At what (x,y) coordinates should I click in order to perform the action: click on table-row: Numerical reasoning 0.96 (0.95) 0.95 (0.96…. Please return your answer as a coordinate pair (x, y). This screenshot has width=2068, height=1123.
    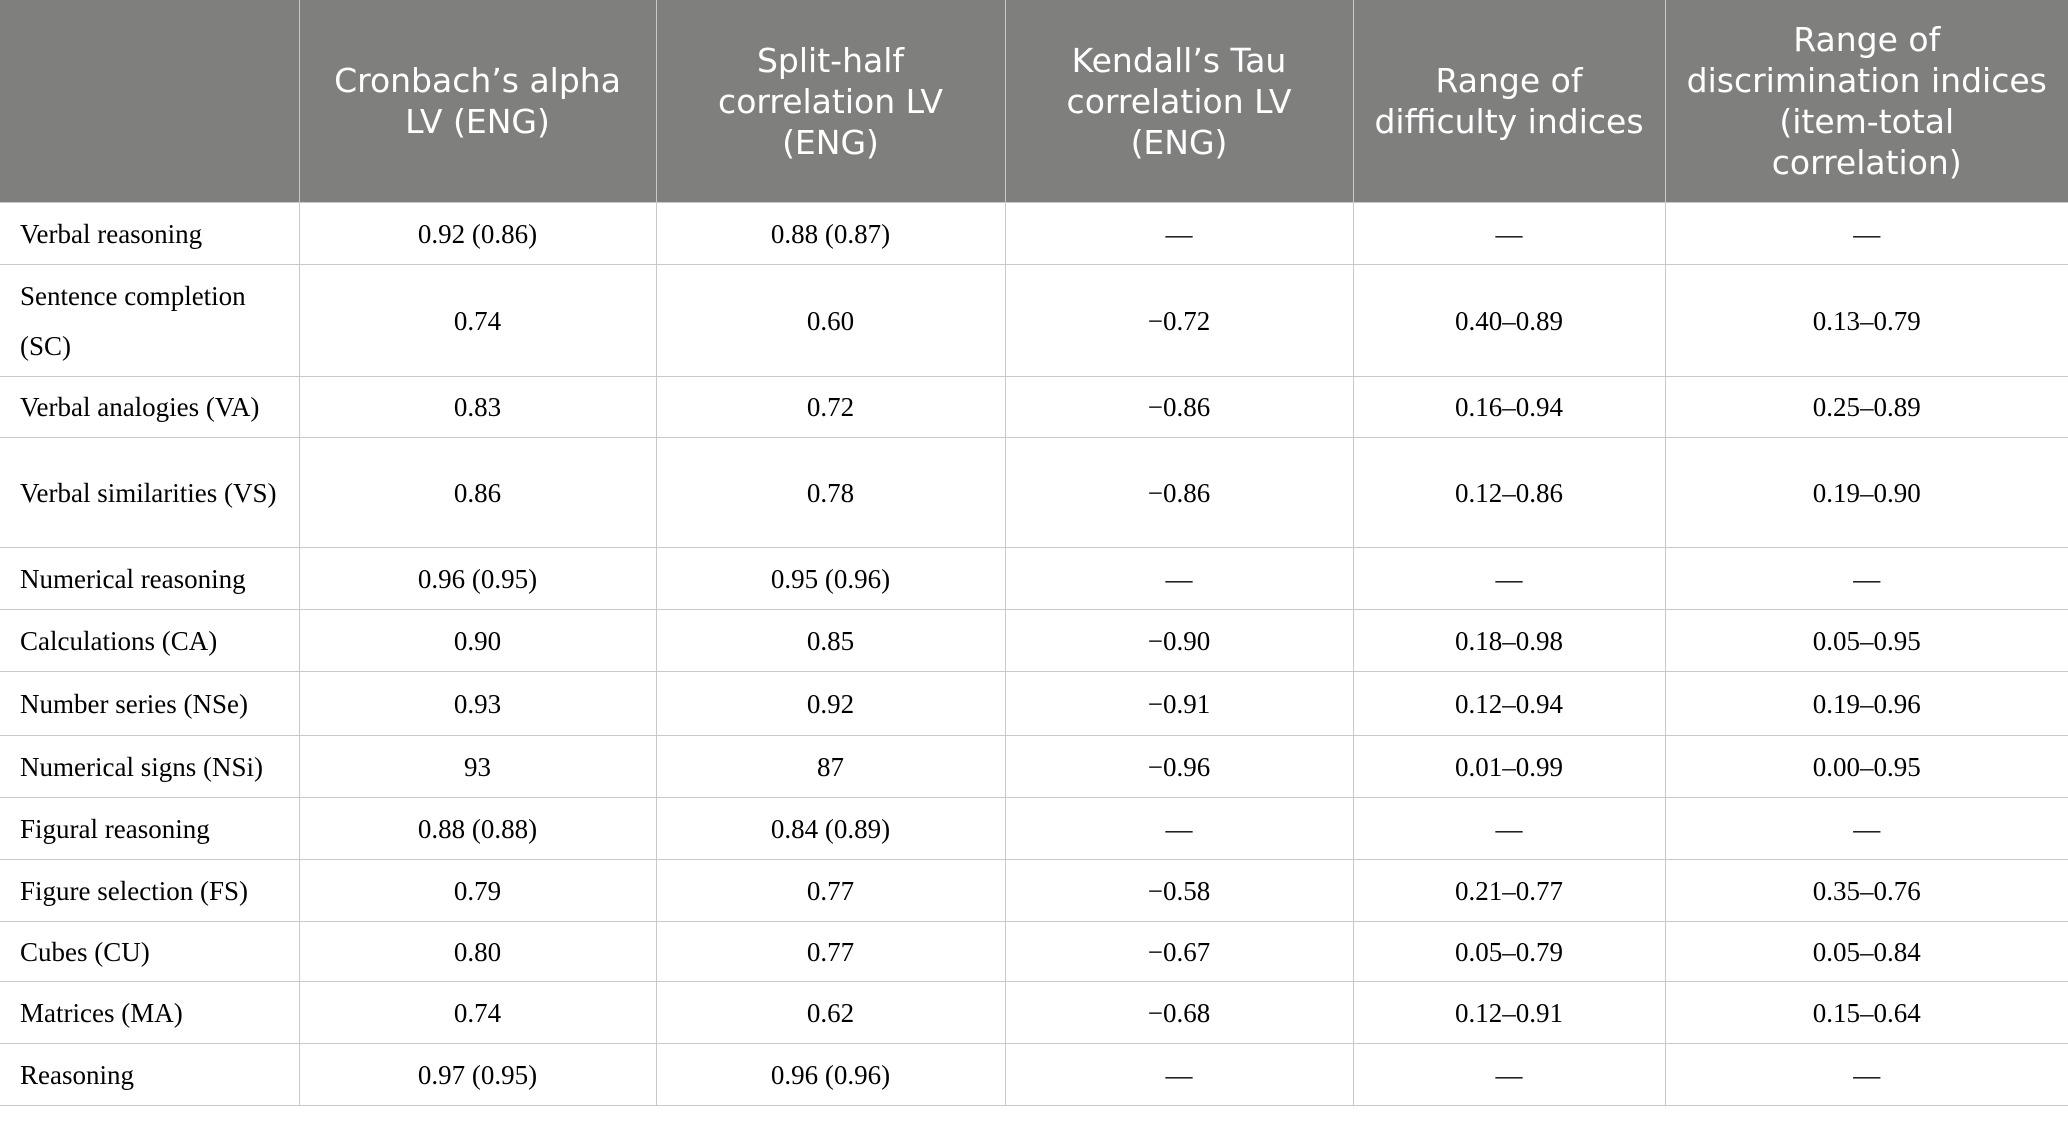
    Looking at the image, I should click on (1034, 578).